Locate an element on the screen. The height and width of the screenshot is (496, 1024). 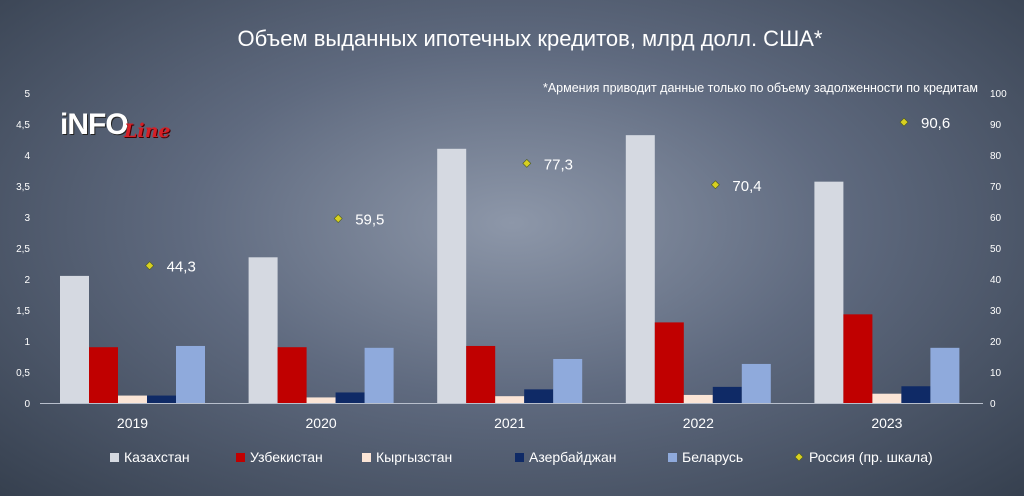
infoline-logo: iNFO Line is located at coordinates (130, 128).